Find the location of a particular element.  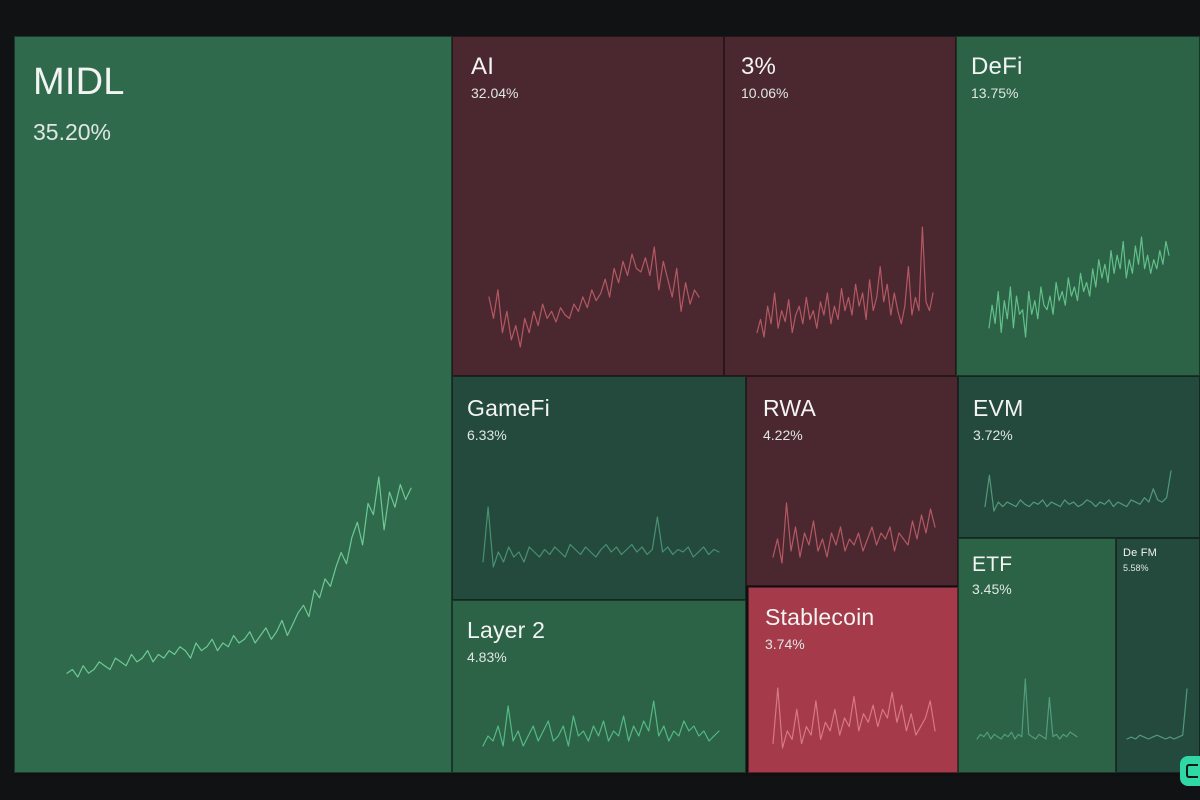

tile-etf: ETF 3.45% is located at coordinates (1037, 655).